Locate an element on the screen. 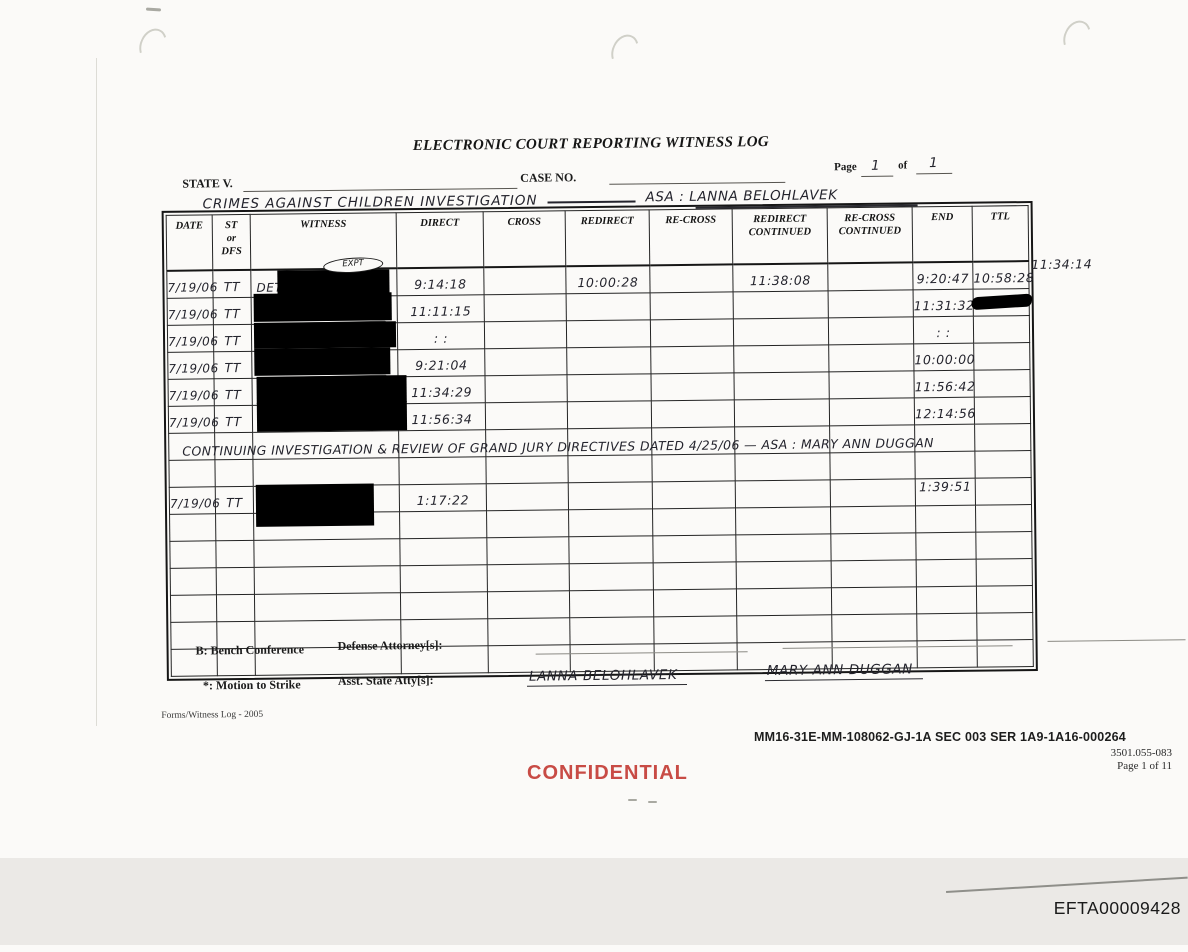 The image size is (1188, 952). handwritten-time: 9:20:47 is located at coordinates (943, 278).